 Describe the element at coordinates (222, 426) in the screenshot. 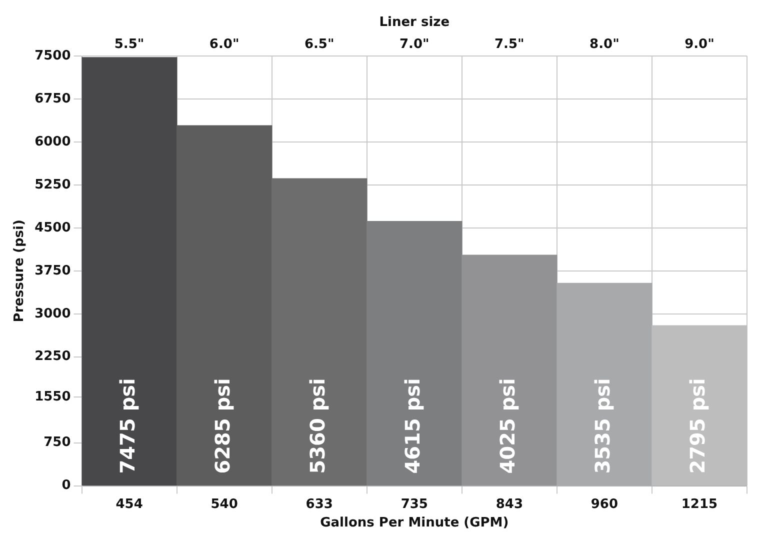

I see `data-label: 6285 psi` at that location.